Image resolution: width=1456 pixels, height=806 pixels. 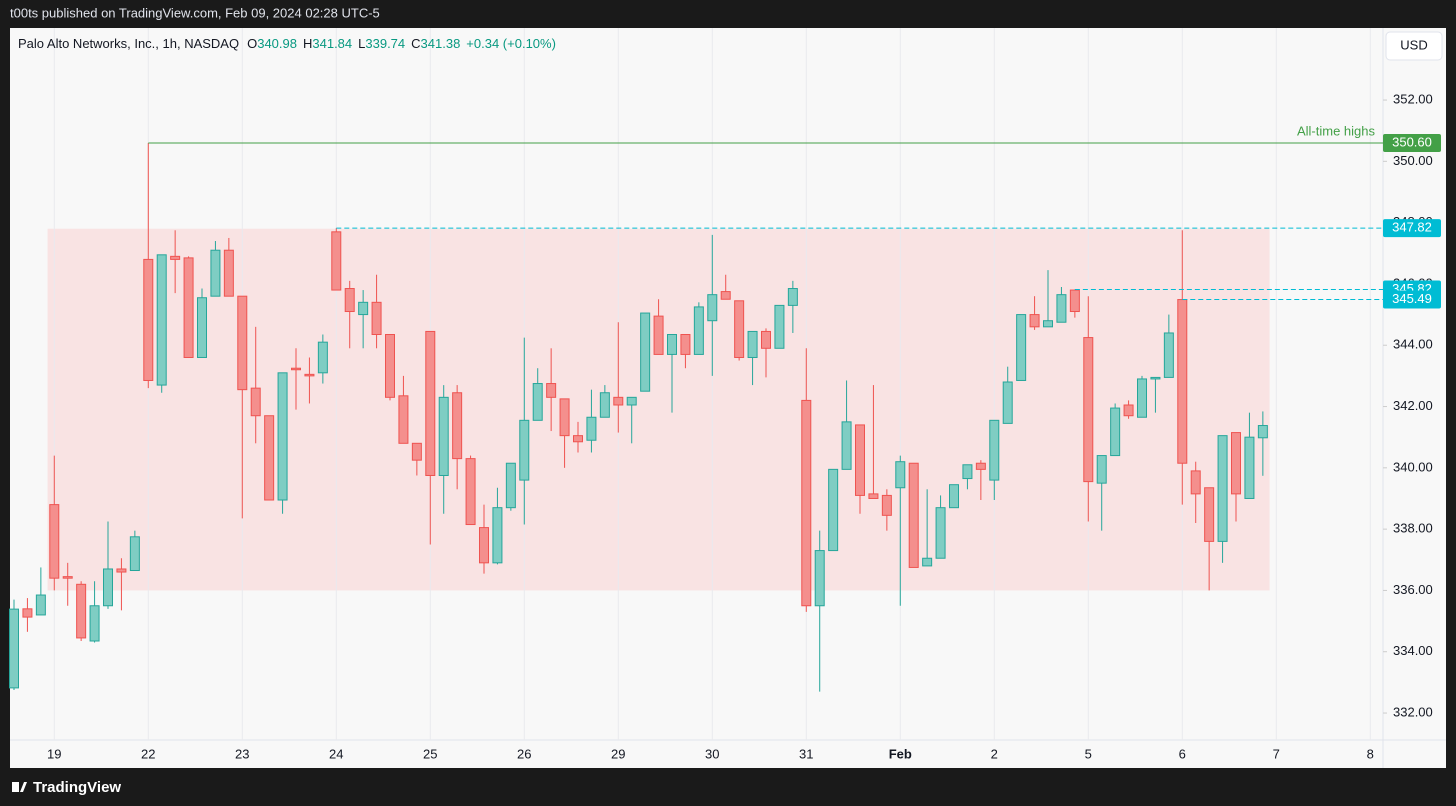 I want to click on currency-button, so click(x=1414, y=46).